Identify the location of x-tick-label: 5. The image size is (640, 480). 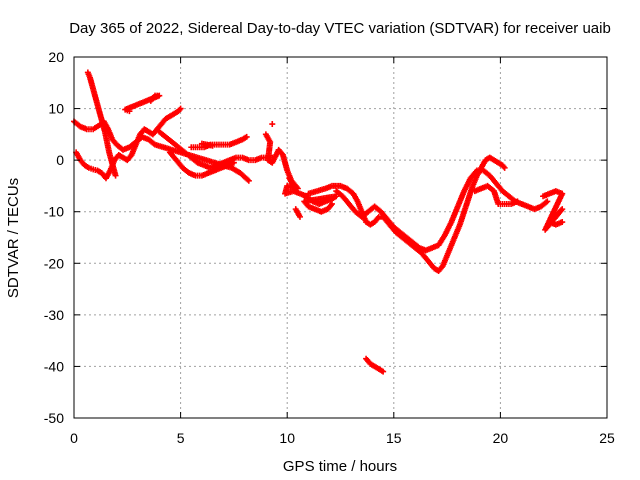
(181, 438).